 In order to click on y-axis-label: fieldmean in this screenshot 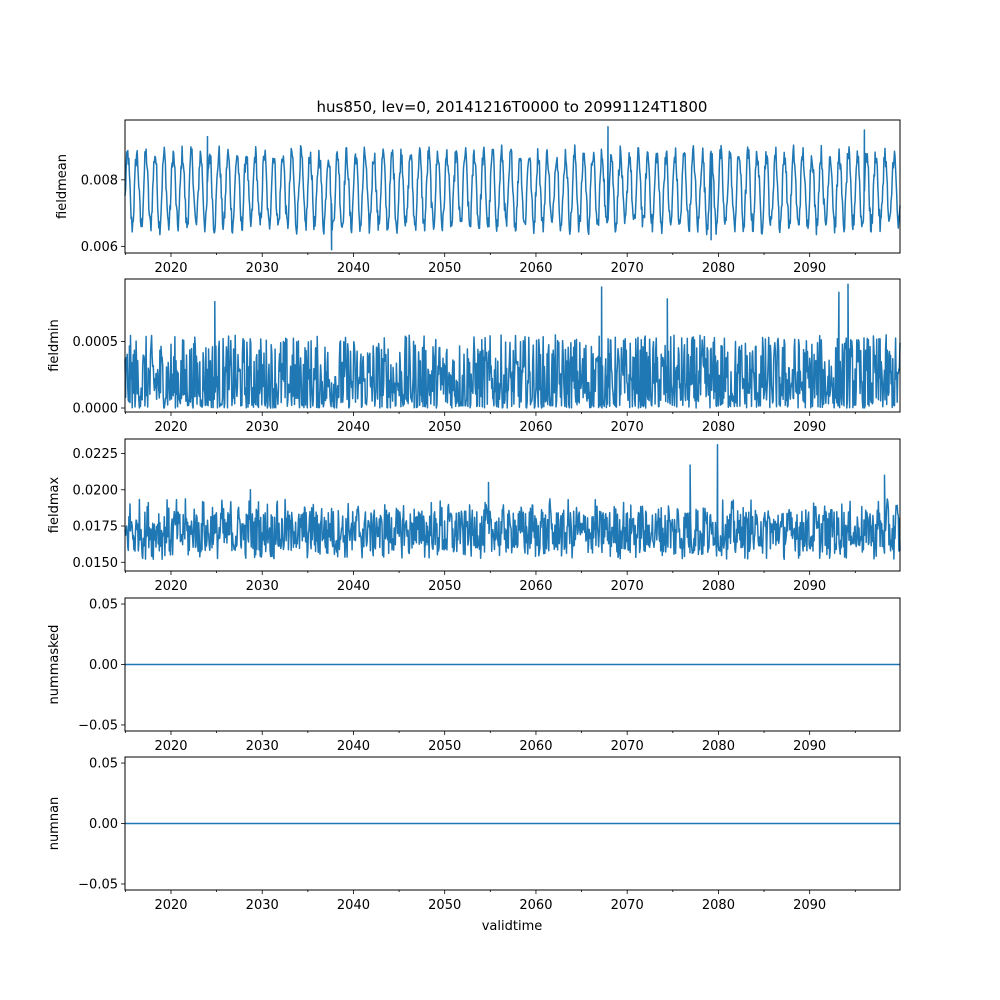, I will do `click(62, 186)`.